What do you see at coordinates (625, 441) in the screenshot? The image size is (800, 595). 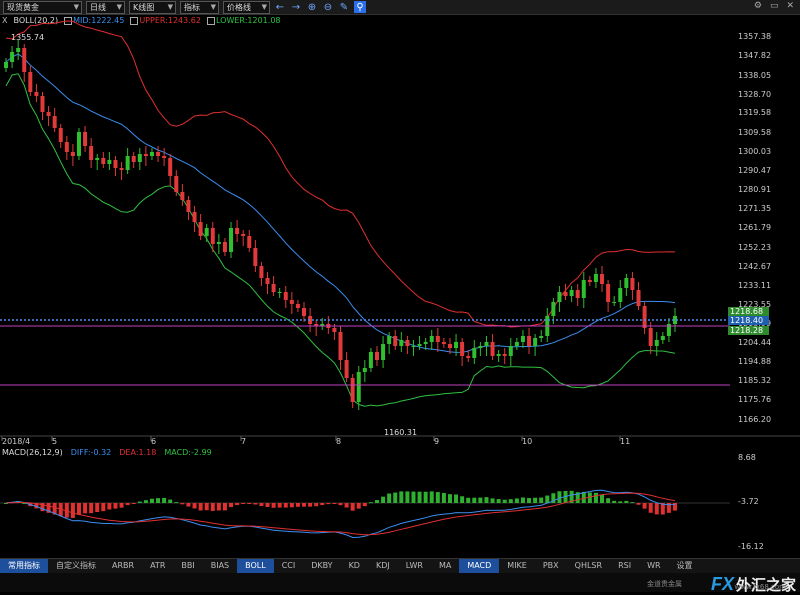 I see `date-tick-label: 11` at bounding box center [625, 441].